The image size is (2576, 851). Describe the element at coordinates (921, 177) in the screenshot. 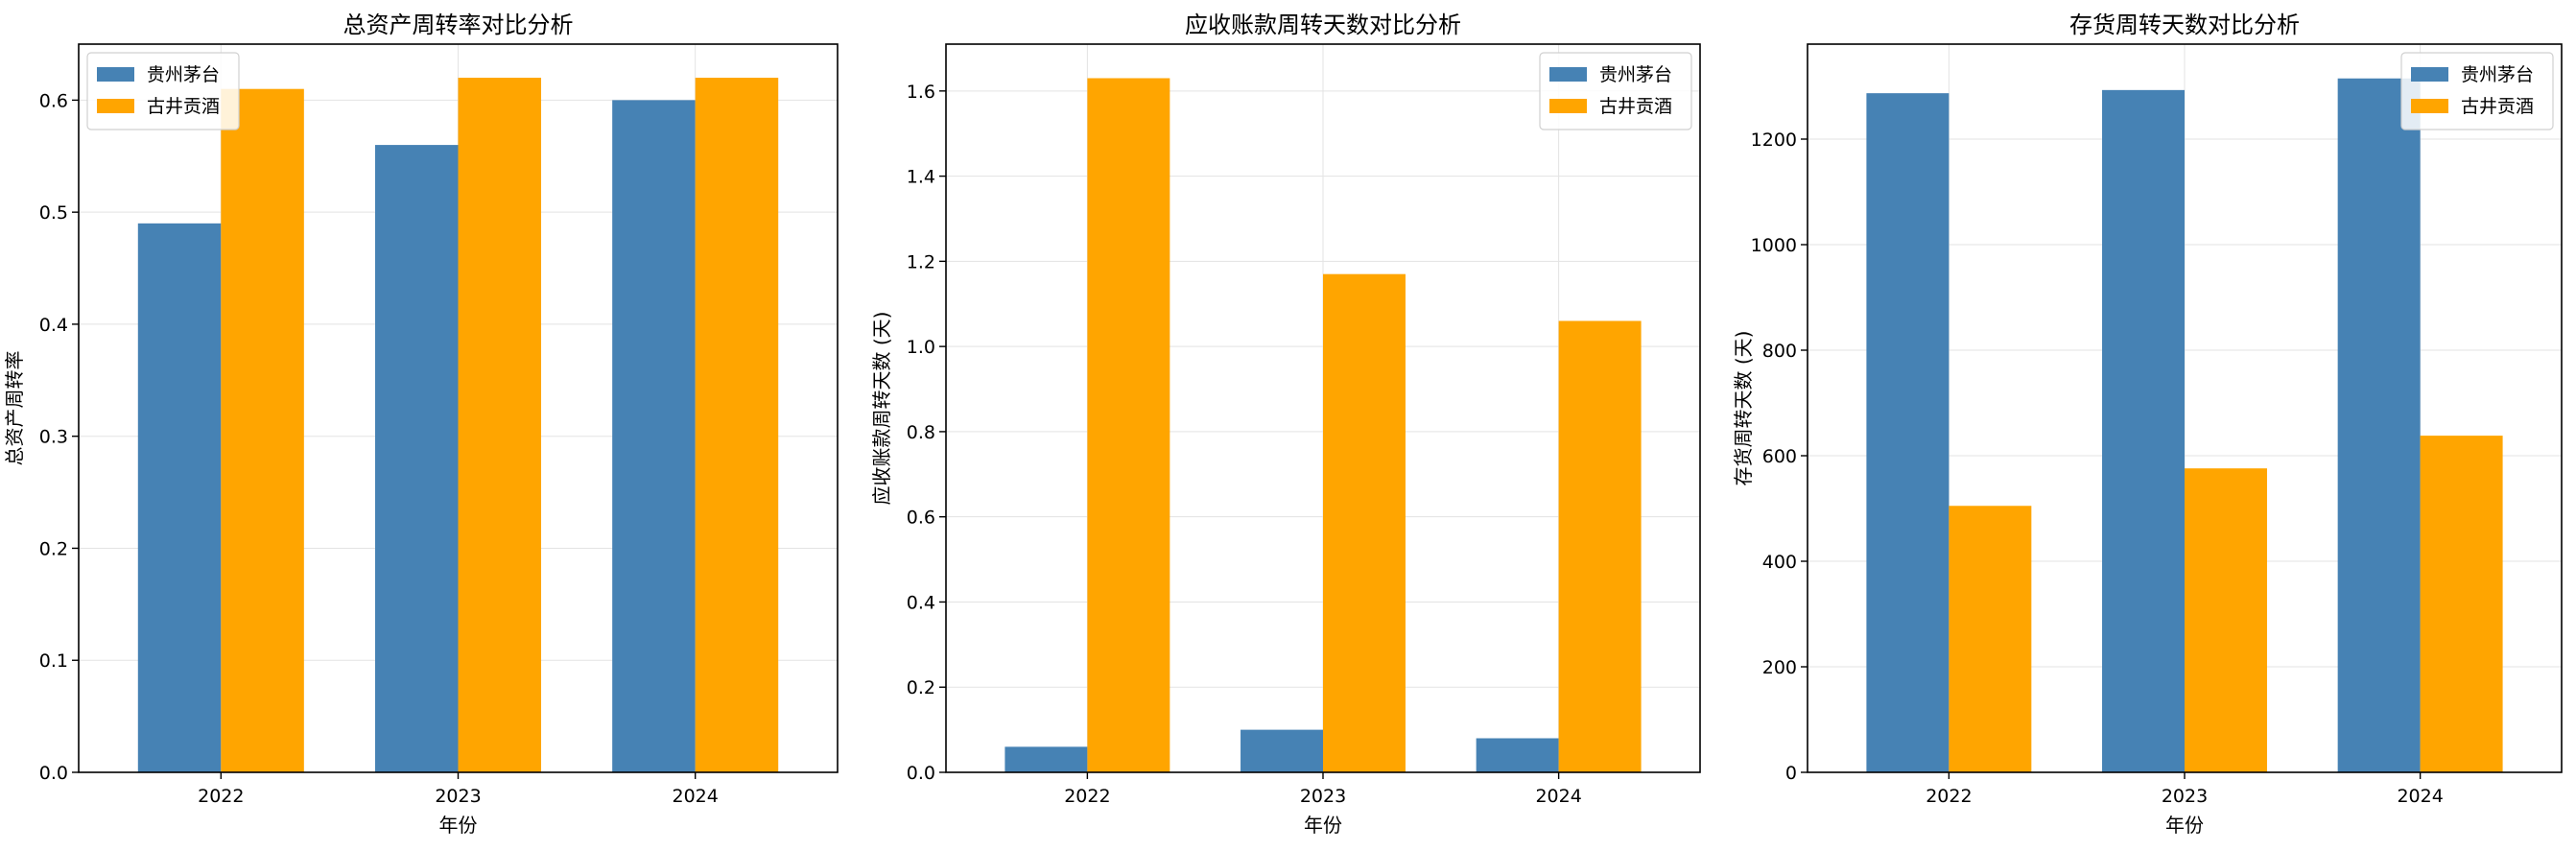

I see `y-tick-label: 1.4` at that location.